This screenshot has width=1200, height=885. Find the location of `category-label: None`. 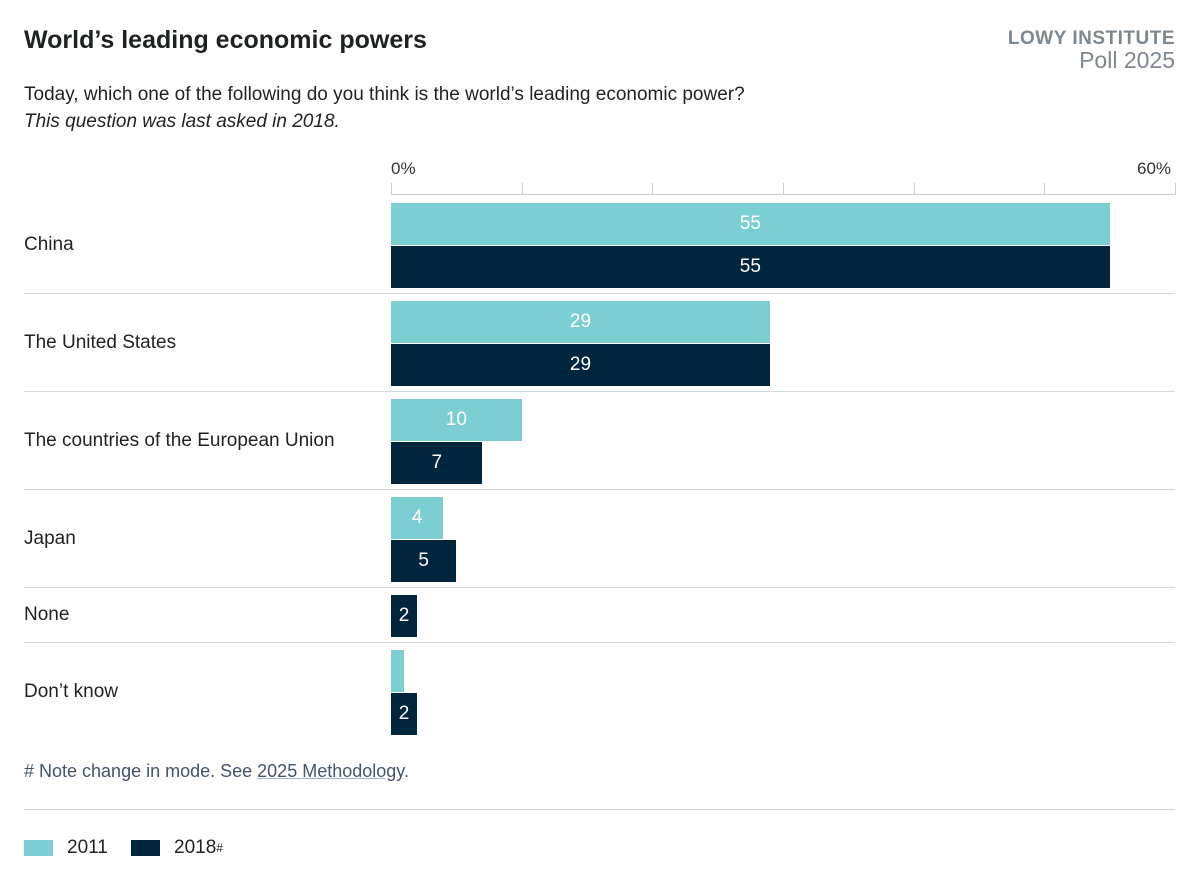

category-label: None is located at coordinates (47, 614).